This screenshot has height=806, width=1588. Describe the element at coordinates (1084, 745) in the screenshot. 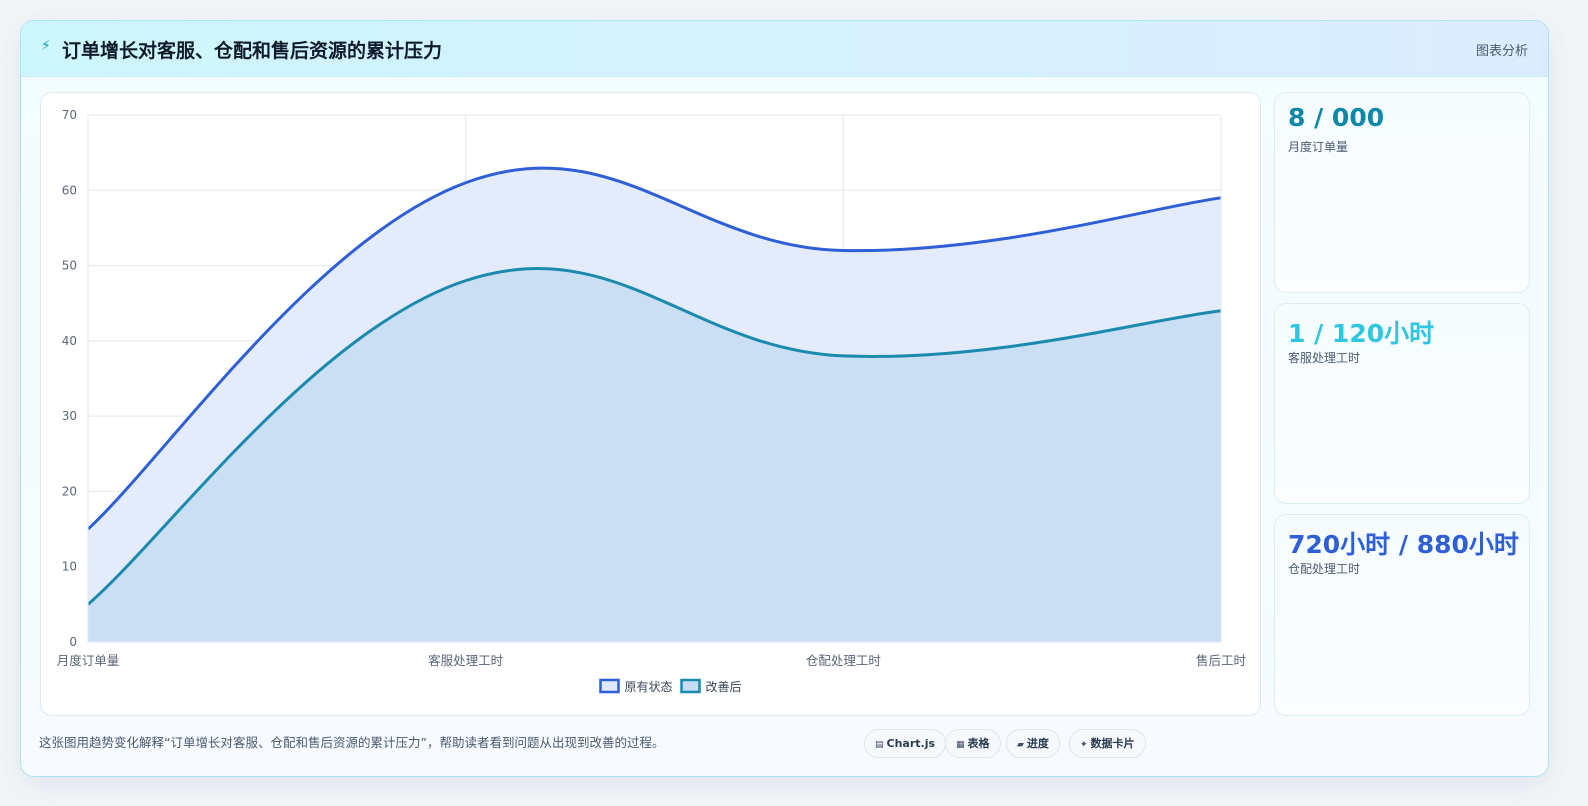

I see `sparkle-icon: ✦` at that location.